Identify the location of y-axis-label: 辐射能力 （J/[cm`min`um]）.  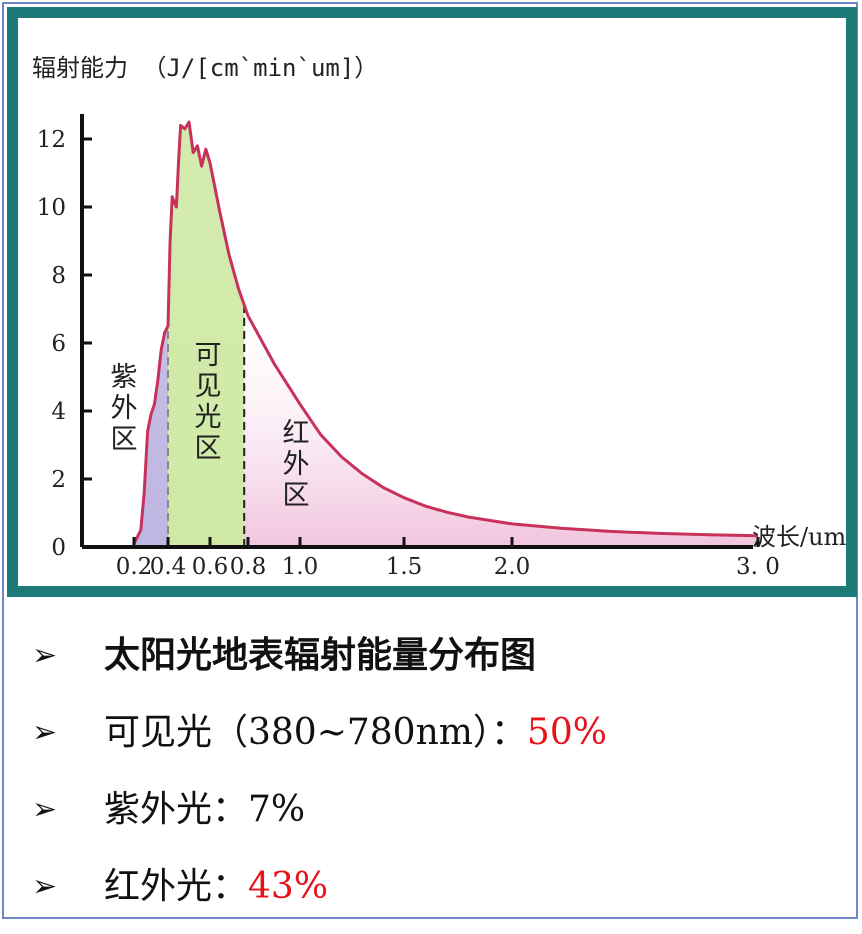
(205, 68).